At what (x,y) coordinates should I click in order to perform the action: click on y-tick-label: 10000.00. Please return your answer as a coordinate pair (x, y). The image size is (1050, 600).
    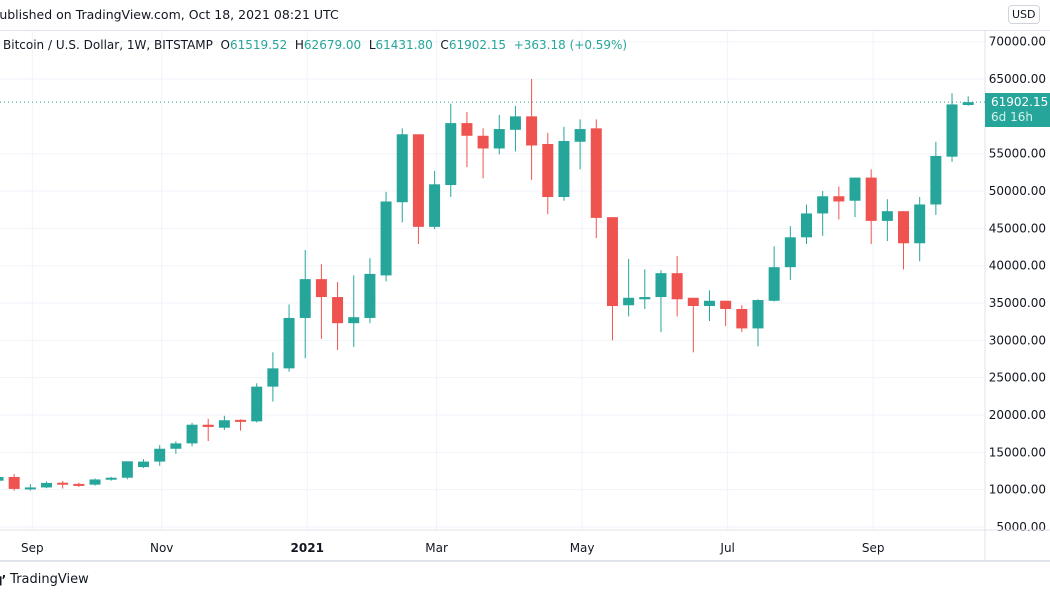
    Looking at the image, I should click on (1017, 490).